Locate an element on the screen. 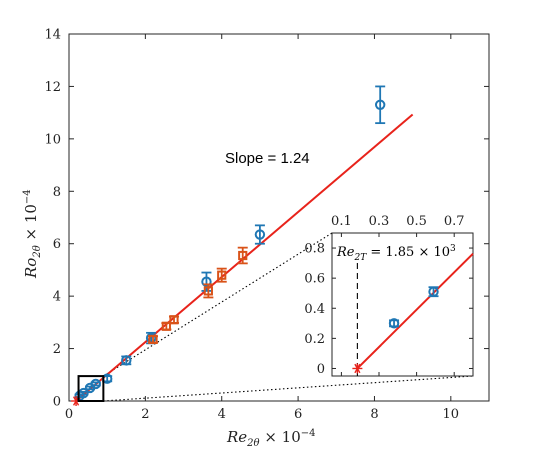 Image resolution: width=540 pixels, height=451 pixels. inset-x-tick-label: 0.3 is located at coordinates (379, 221).